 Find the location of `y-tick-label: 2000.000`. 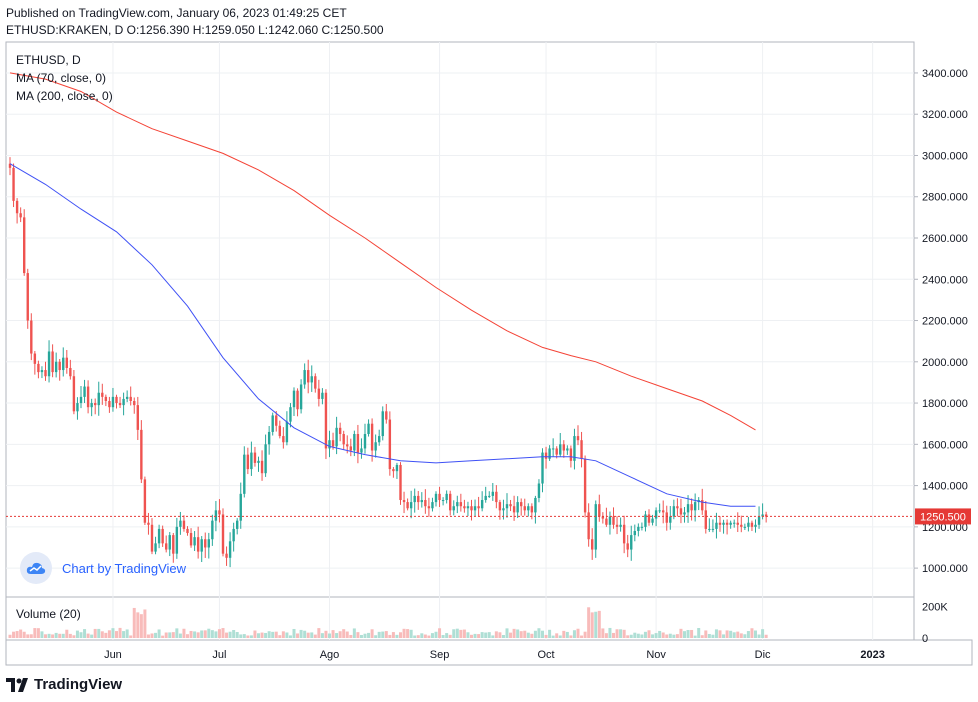

y-tick-label: 2000.000 is located at coordinates (945, 363).